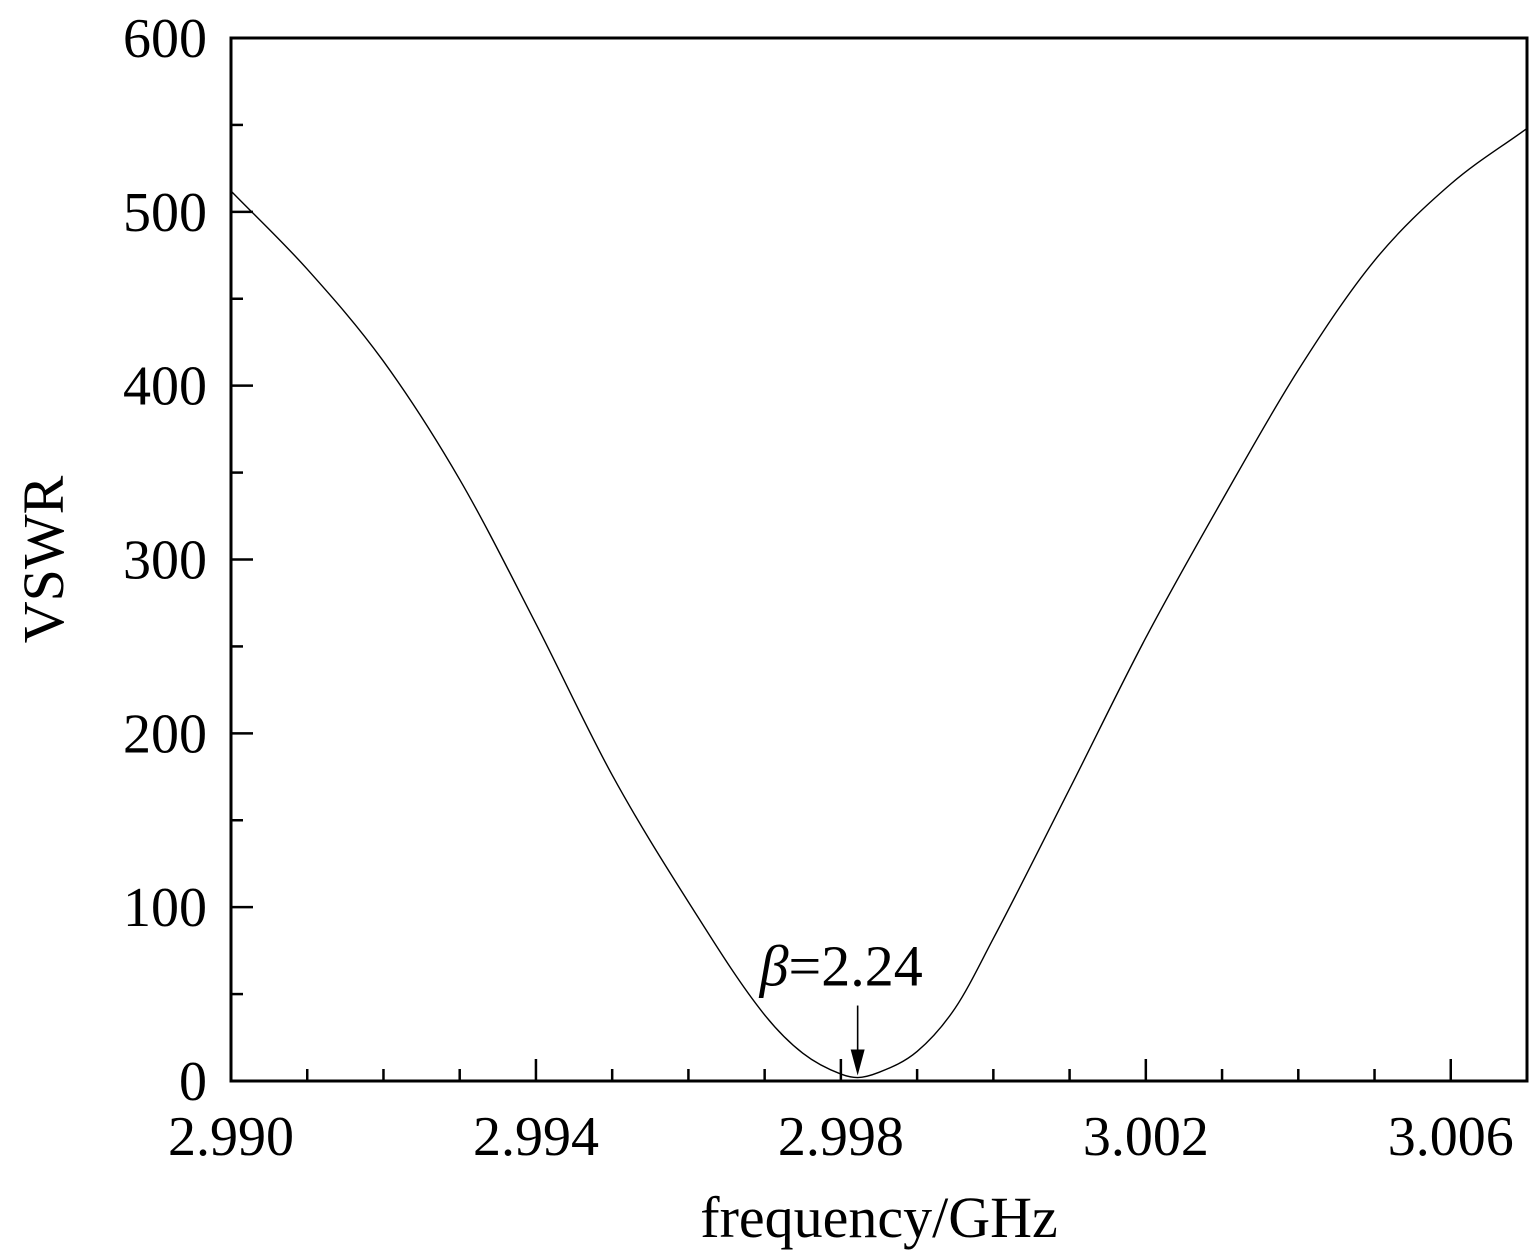 This screenshot has height=1257, width=1535. What do you see at coordinates (774, 966) in the screenshot?
I see `annotation-beta-symbol: β` at bounding box center [774, 966].